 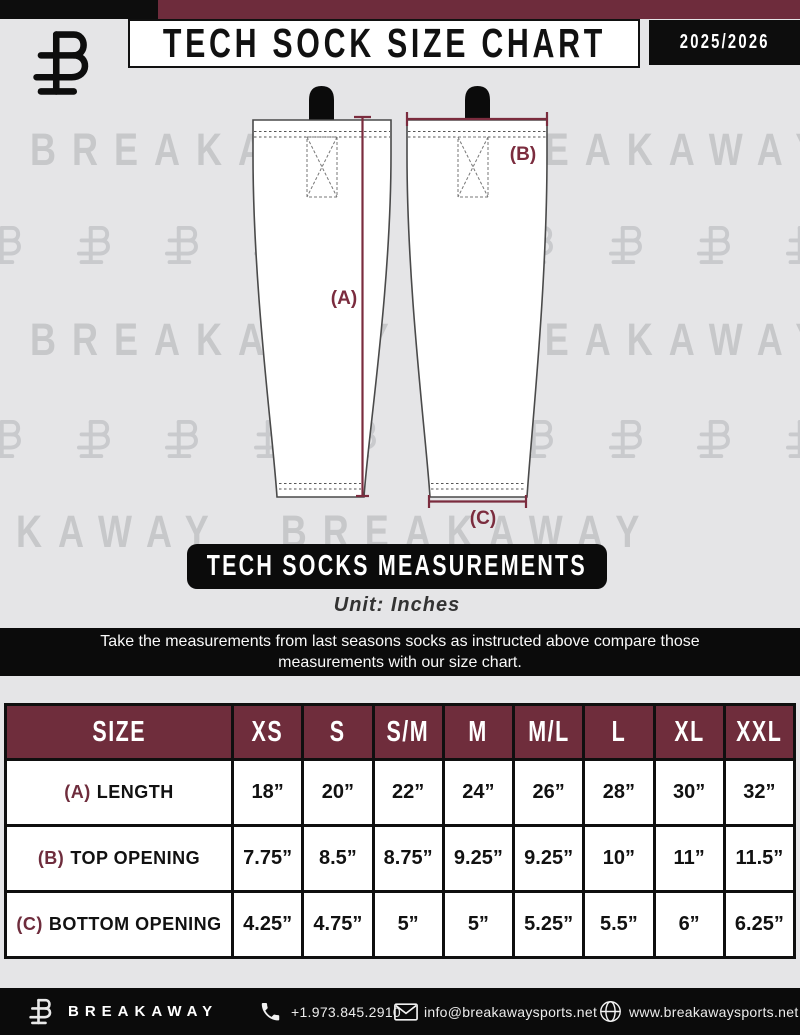 What do you see at coordinates (714, 1011) in the screenshot?
I see `website-url: www.breakawaysports.net` at bounding box center [714, 1011].